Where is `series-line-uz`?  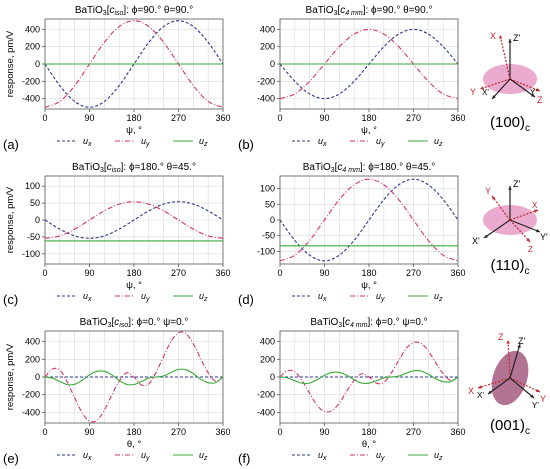 series-line-uz is located at coordinates (134, 377).